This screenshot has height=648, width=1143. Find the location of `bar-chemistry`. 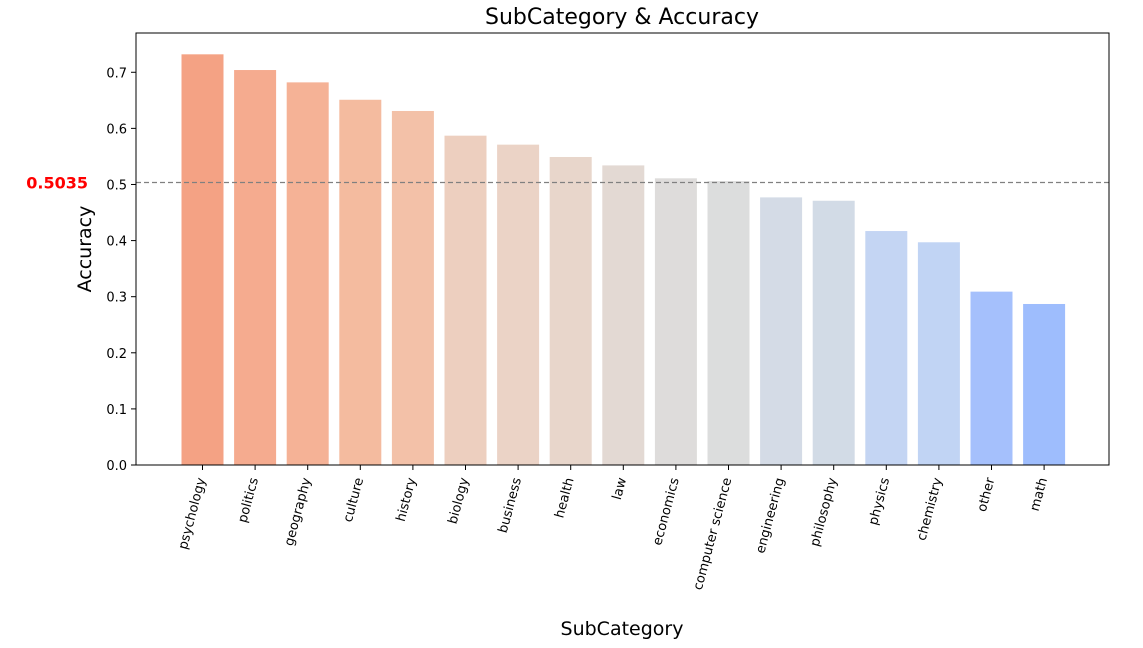

bar-chemistry is located at coordinates (938, 353).